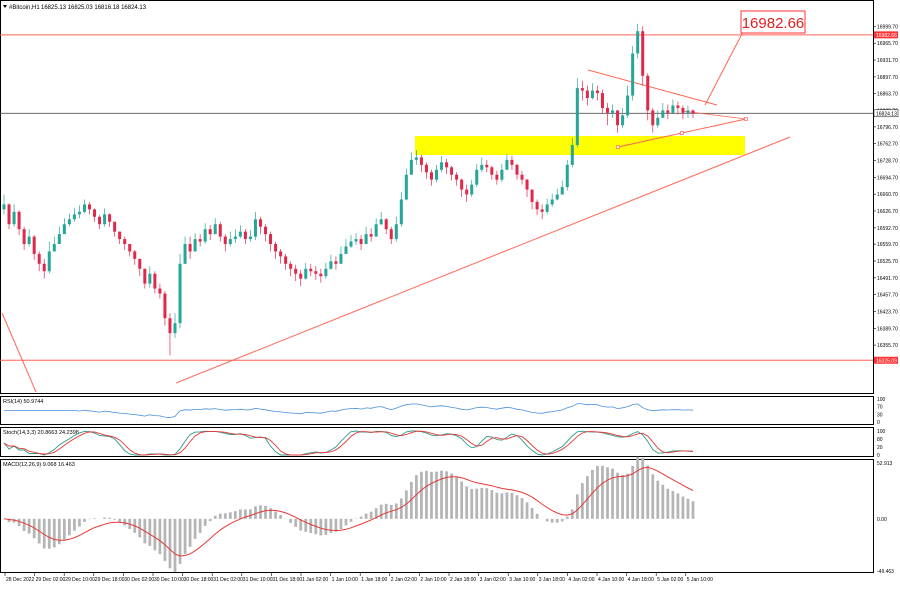 The width and height of the screenshot is (900, 590). Describe the element at coordinates (5, 6) in the screenshot. I see `dropdown-triangle-icon` at that location.